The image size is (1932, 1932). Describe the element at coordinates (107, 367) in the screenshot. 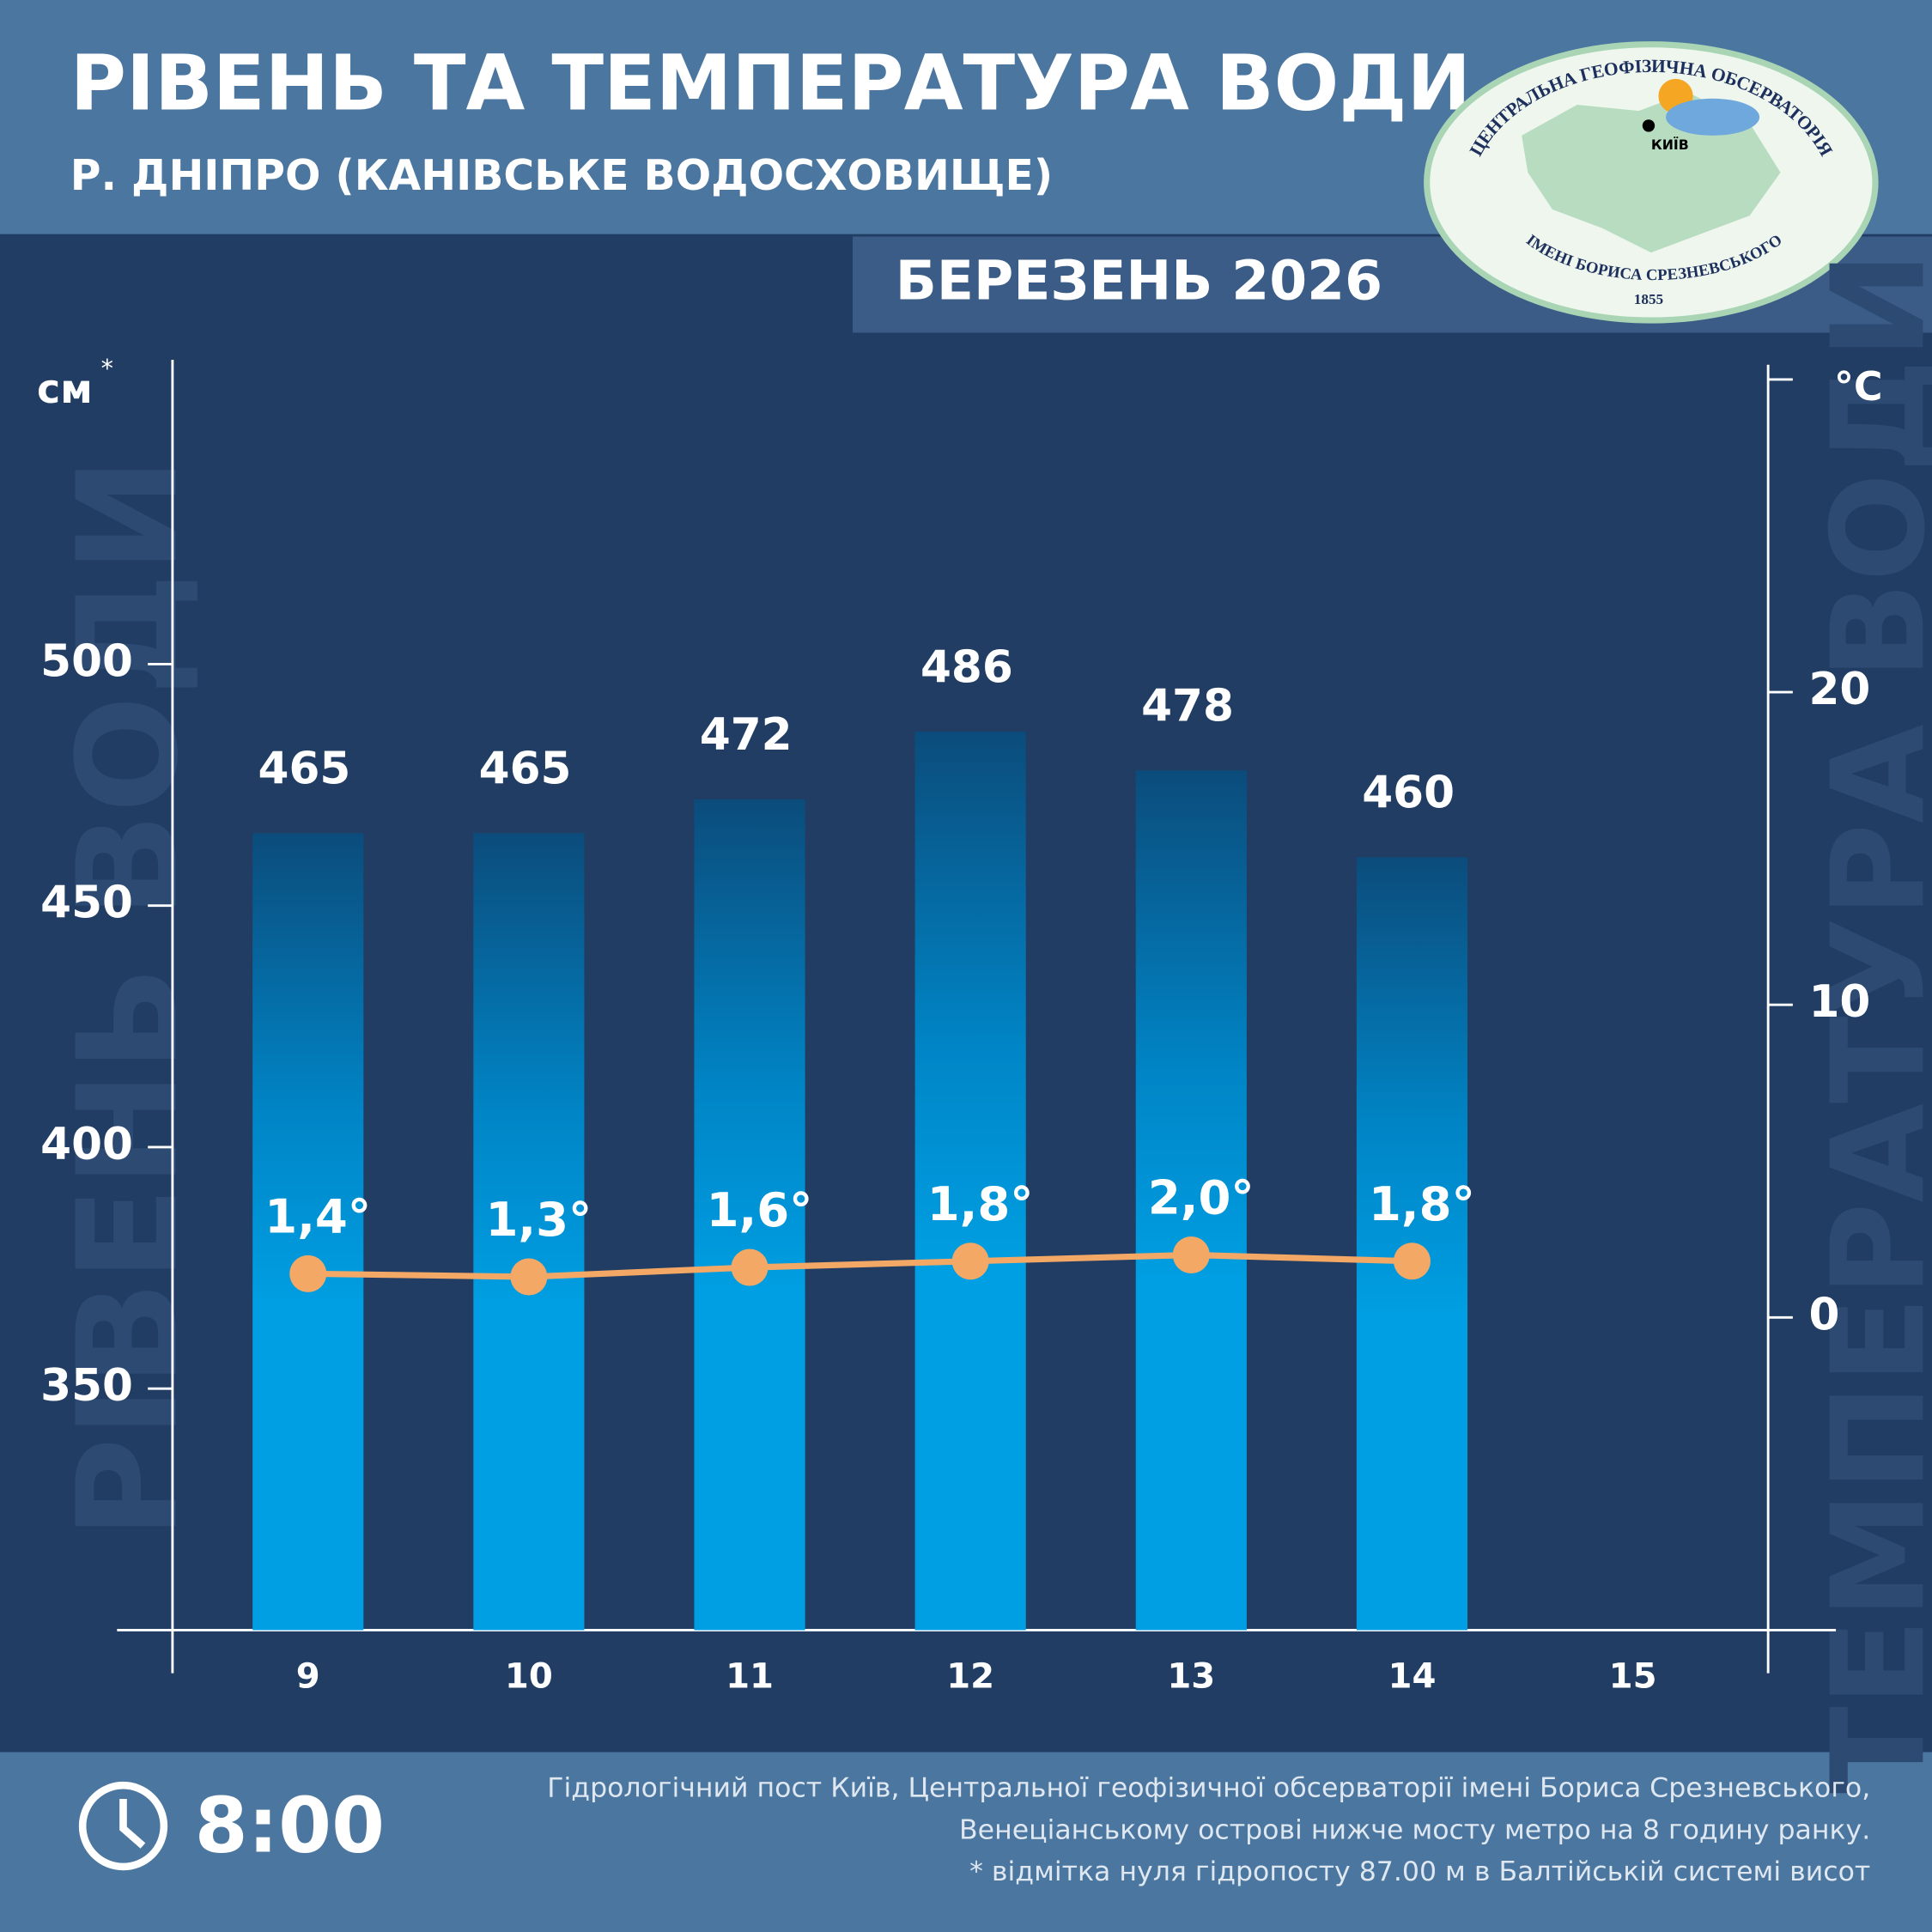

I see `y-unit-note: *` at that location.